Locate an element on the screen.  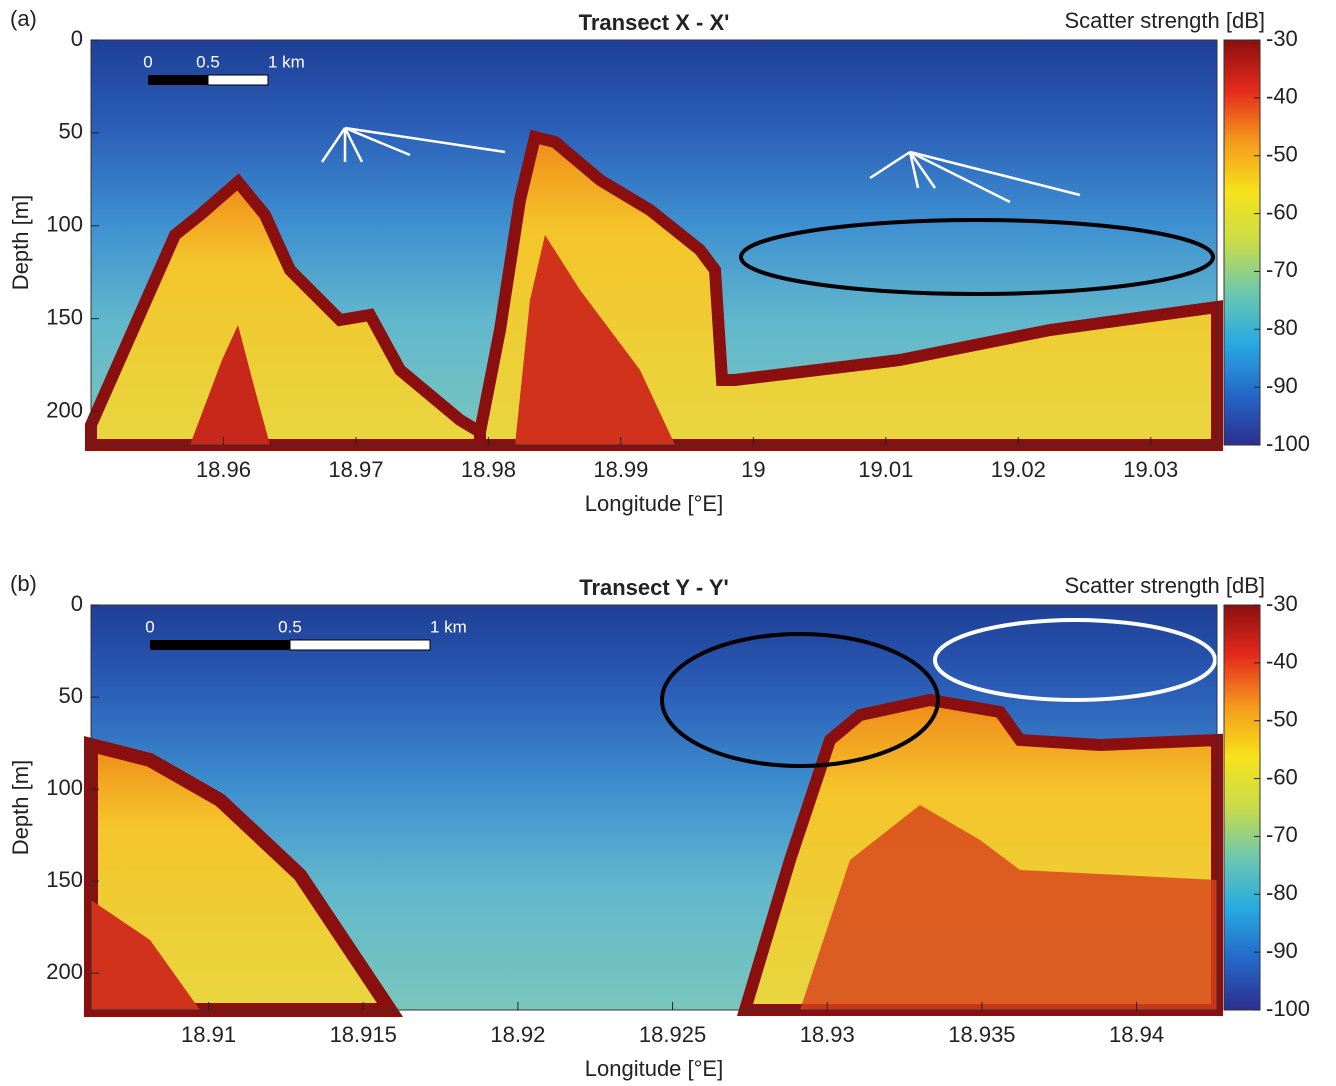
chart-title: Transect X - X' is located at coordinates (654, 22).